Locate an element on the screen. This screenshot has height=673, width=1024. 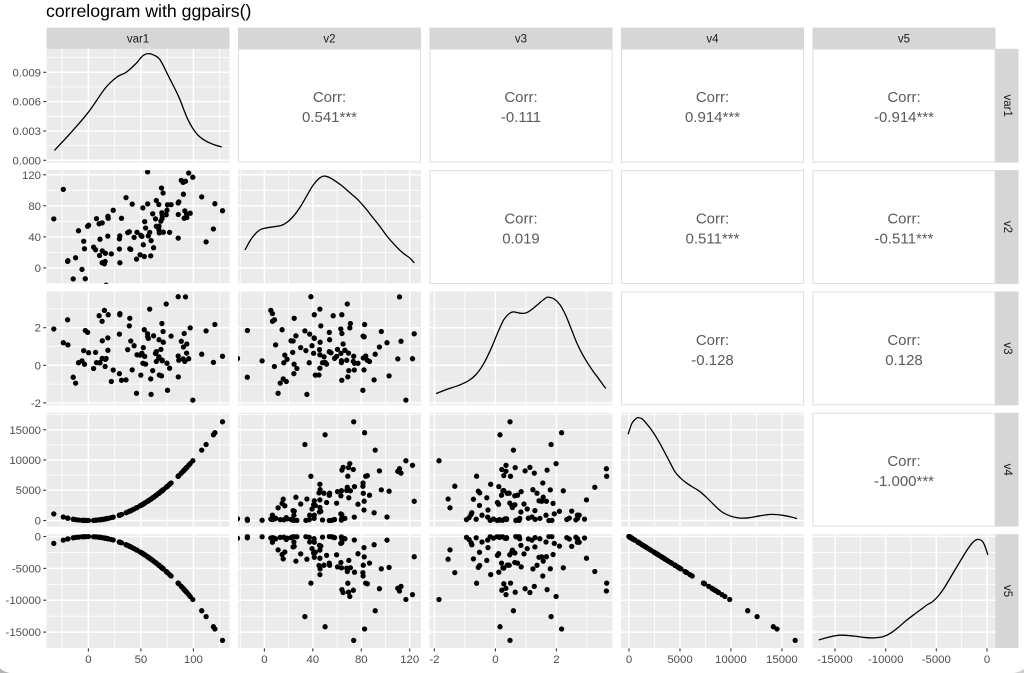
svg-text: -0.128 is located at coordinates (712, 360).